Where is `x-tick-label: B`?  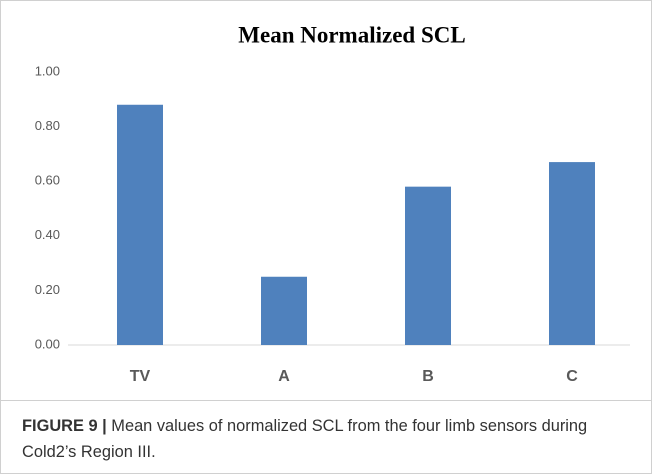
x-tick-label: B is located at coordinates (428, 376).